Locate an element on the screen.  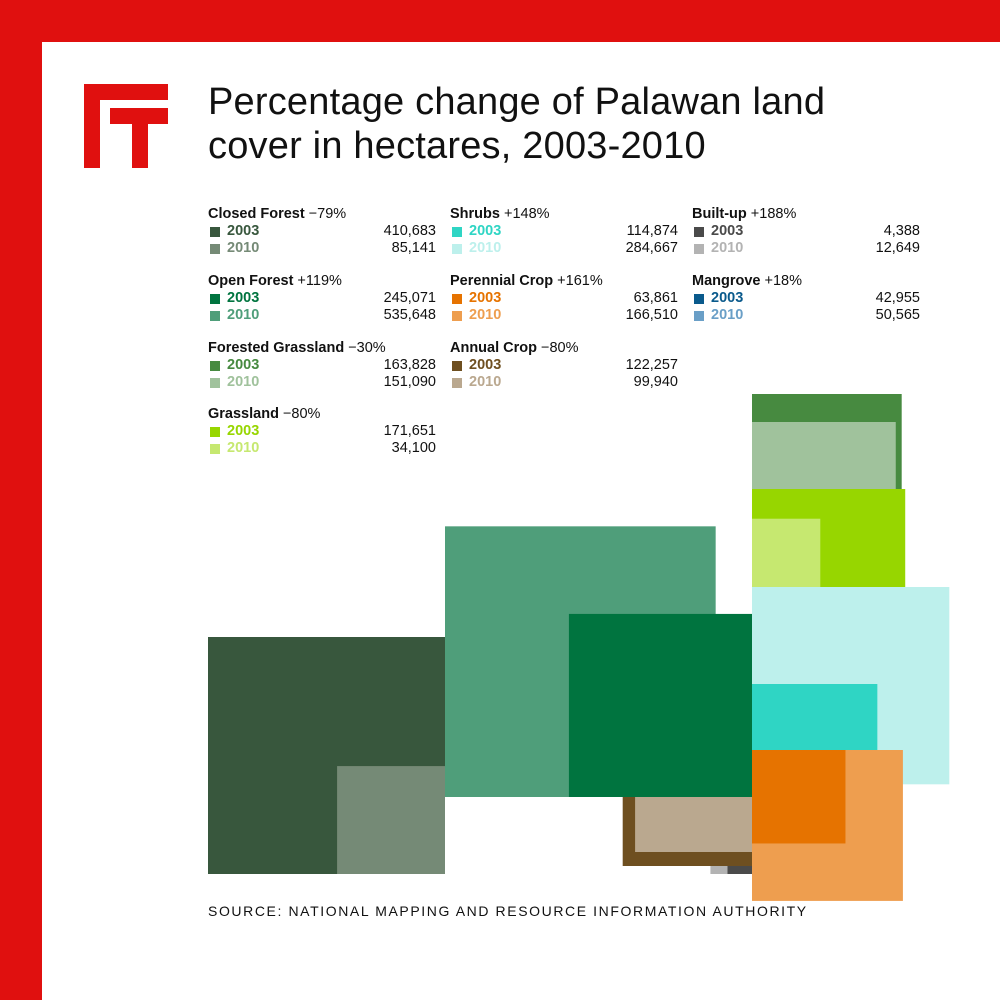
legend-row-2003: 2003 122,257 is located at coordinates (564, 365).